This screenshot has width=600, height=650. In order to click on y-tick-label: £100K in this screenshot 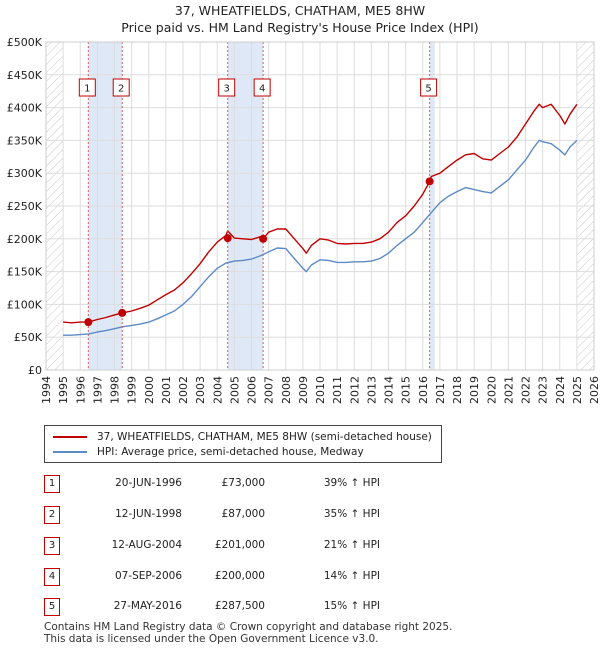, I will do `click(25, 304)`.